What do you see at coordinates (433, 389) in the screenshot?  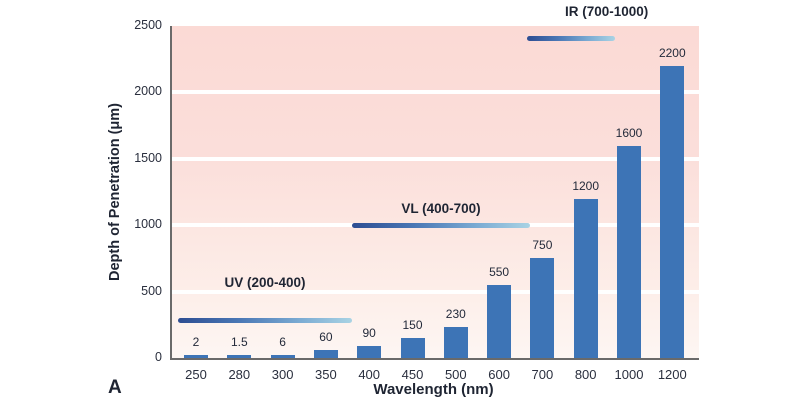 I see `x-axis-title: Wavelength (nm)` at bounding box center [433, 389].